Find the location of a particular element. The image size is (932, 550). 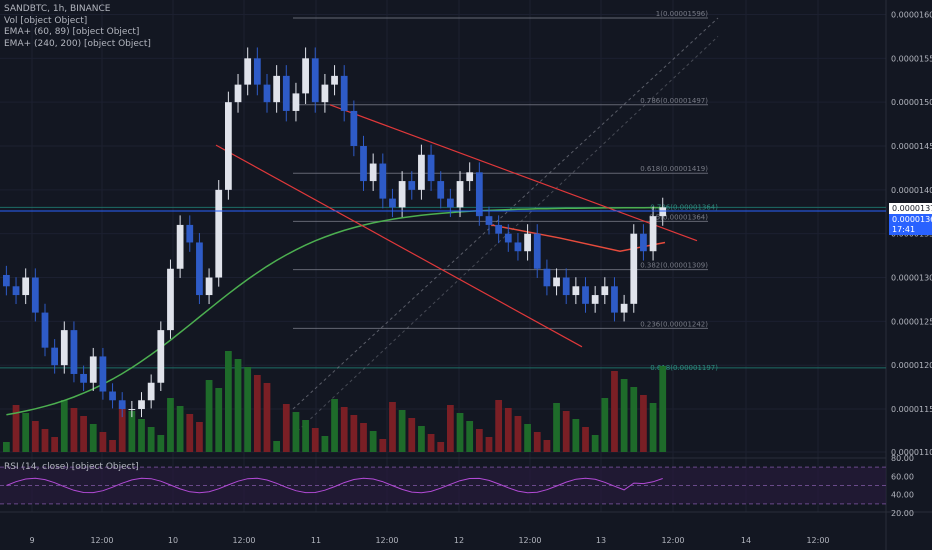

fib-secondary-label: 0.618(0.00001197) is located at coordinates (684, 368).